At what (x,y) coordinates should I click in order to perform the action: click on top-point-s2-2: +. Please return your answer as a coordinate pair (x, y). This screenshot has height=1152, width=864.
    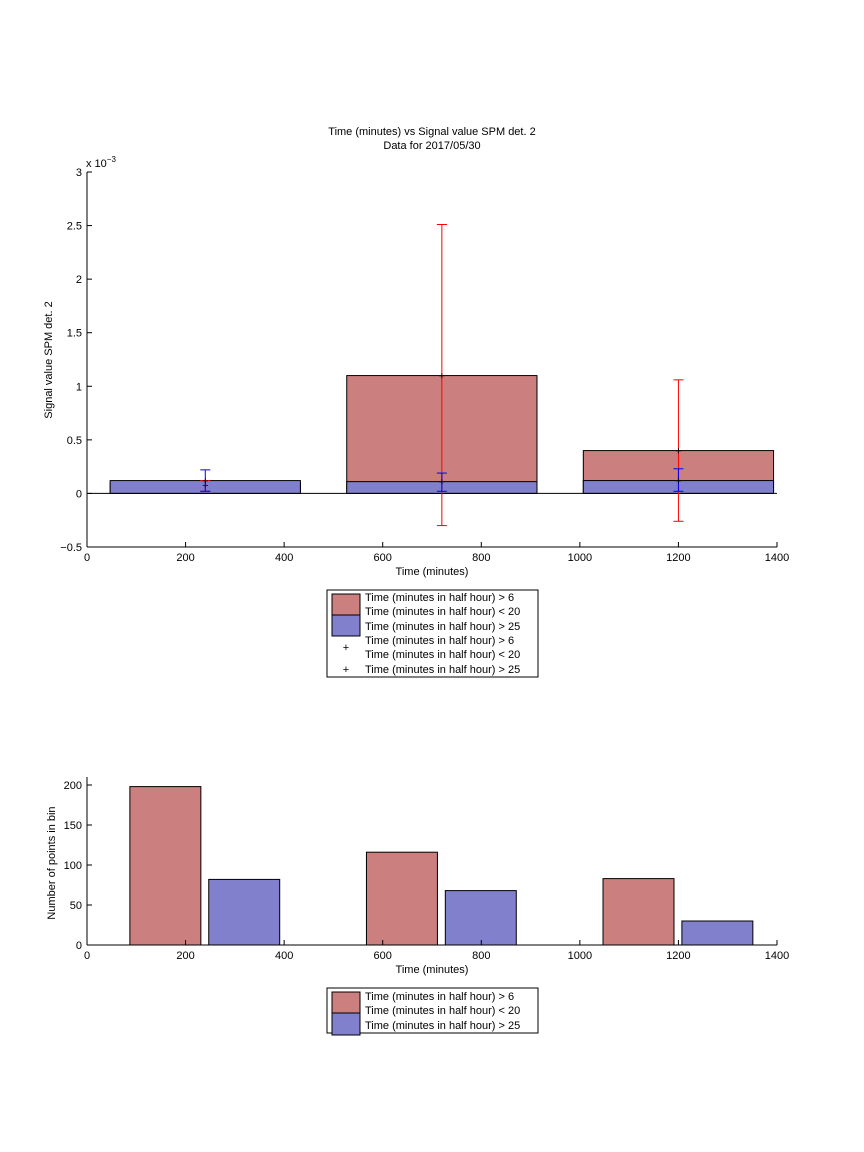
    Looking at the image, I should click on (442, 483).